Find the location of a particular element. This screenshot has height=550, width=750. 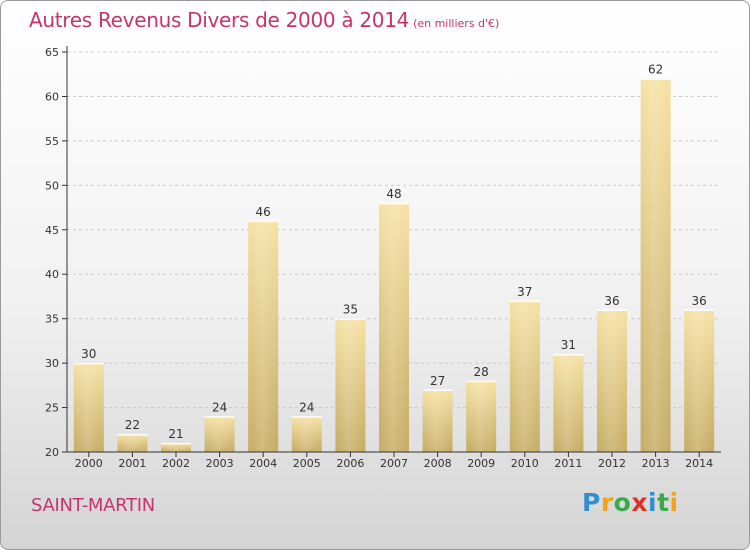

data-label: 62 is located at coordinates (655, 70).